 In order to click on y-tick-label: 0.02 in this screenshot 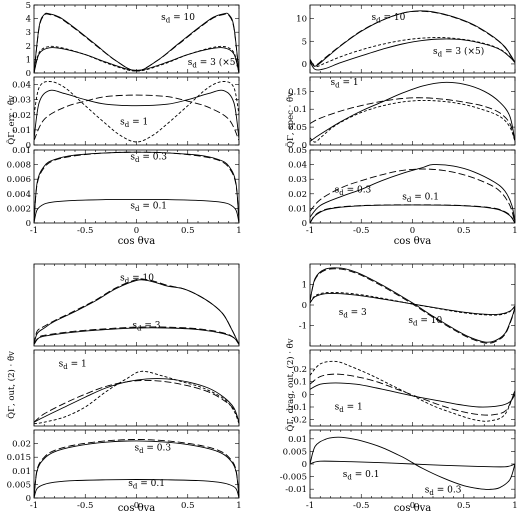, I will do `click(21, 116)`.